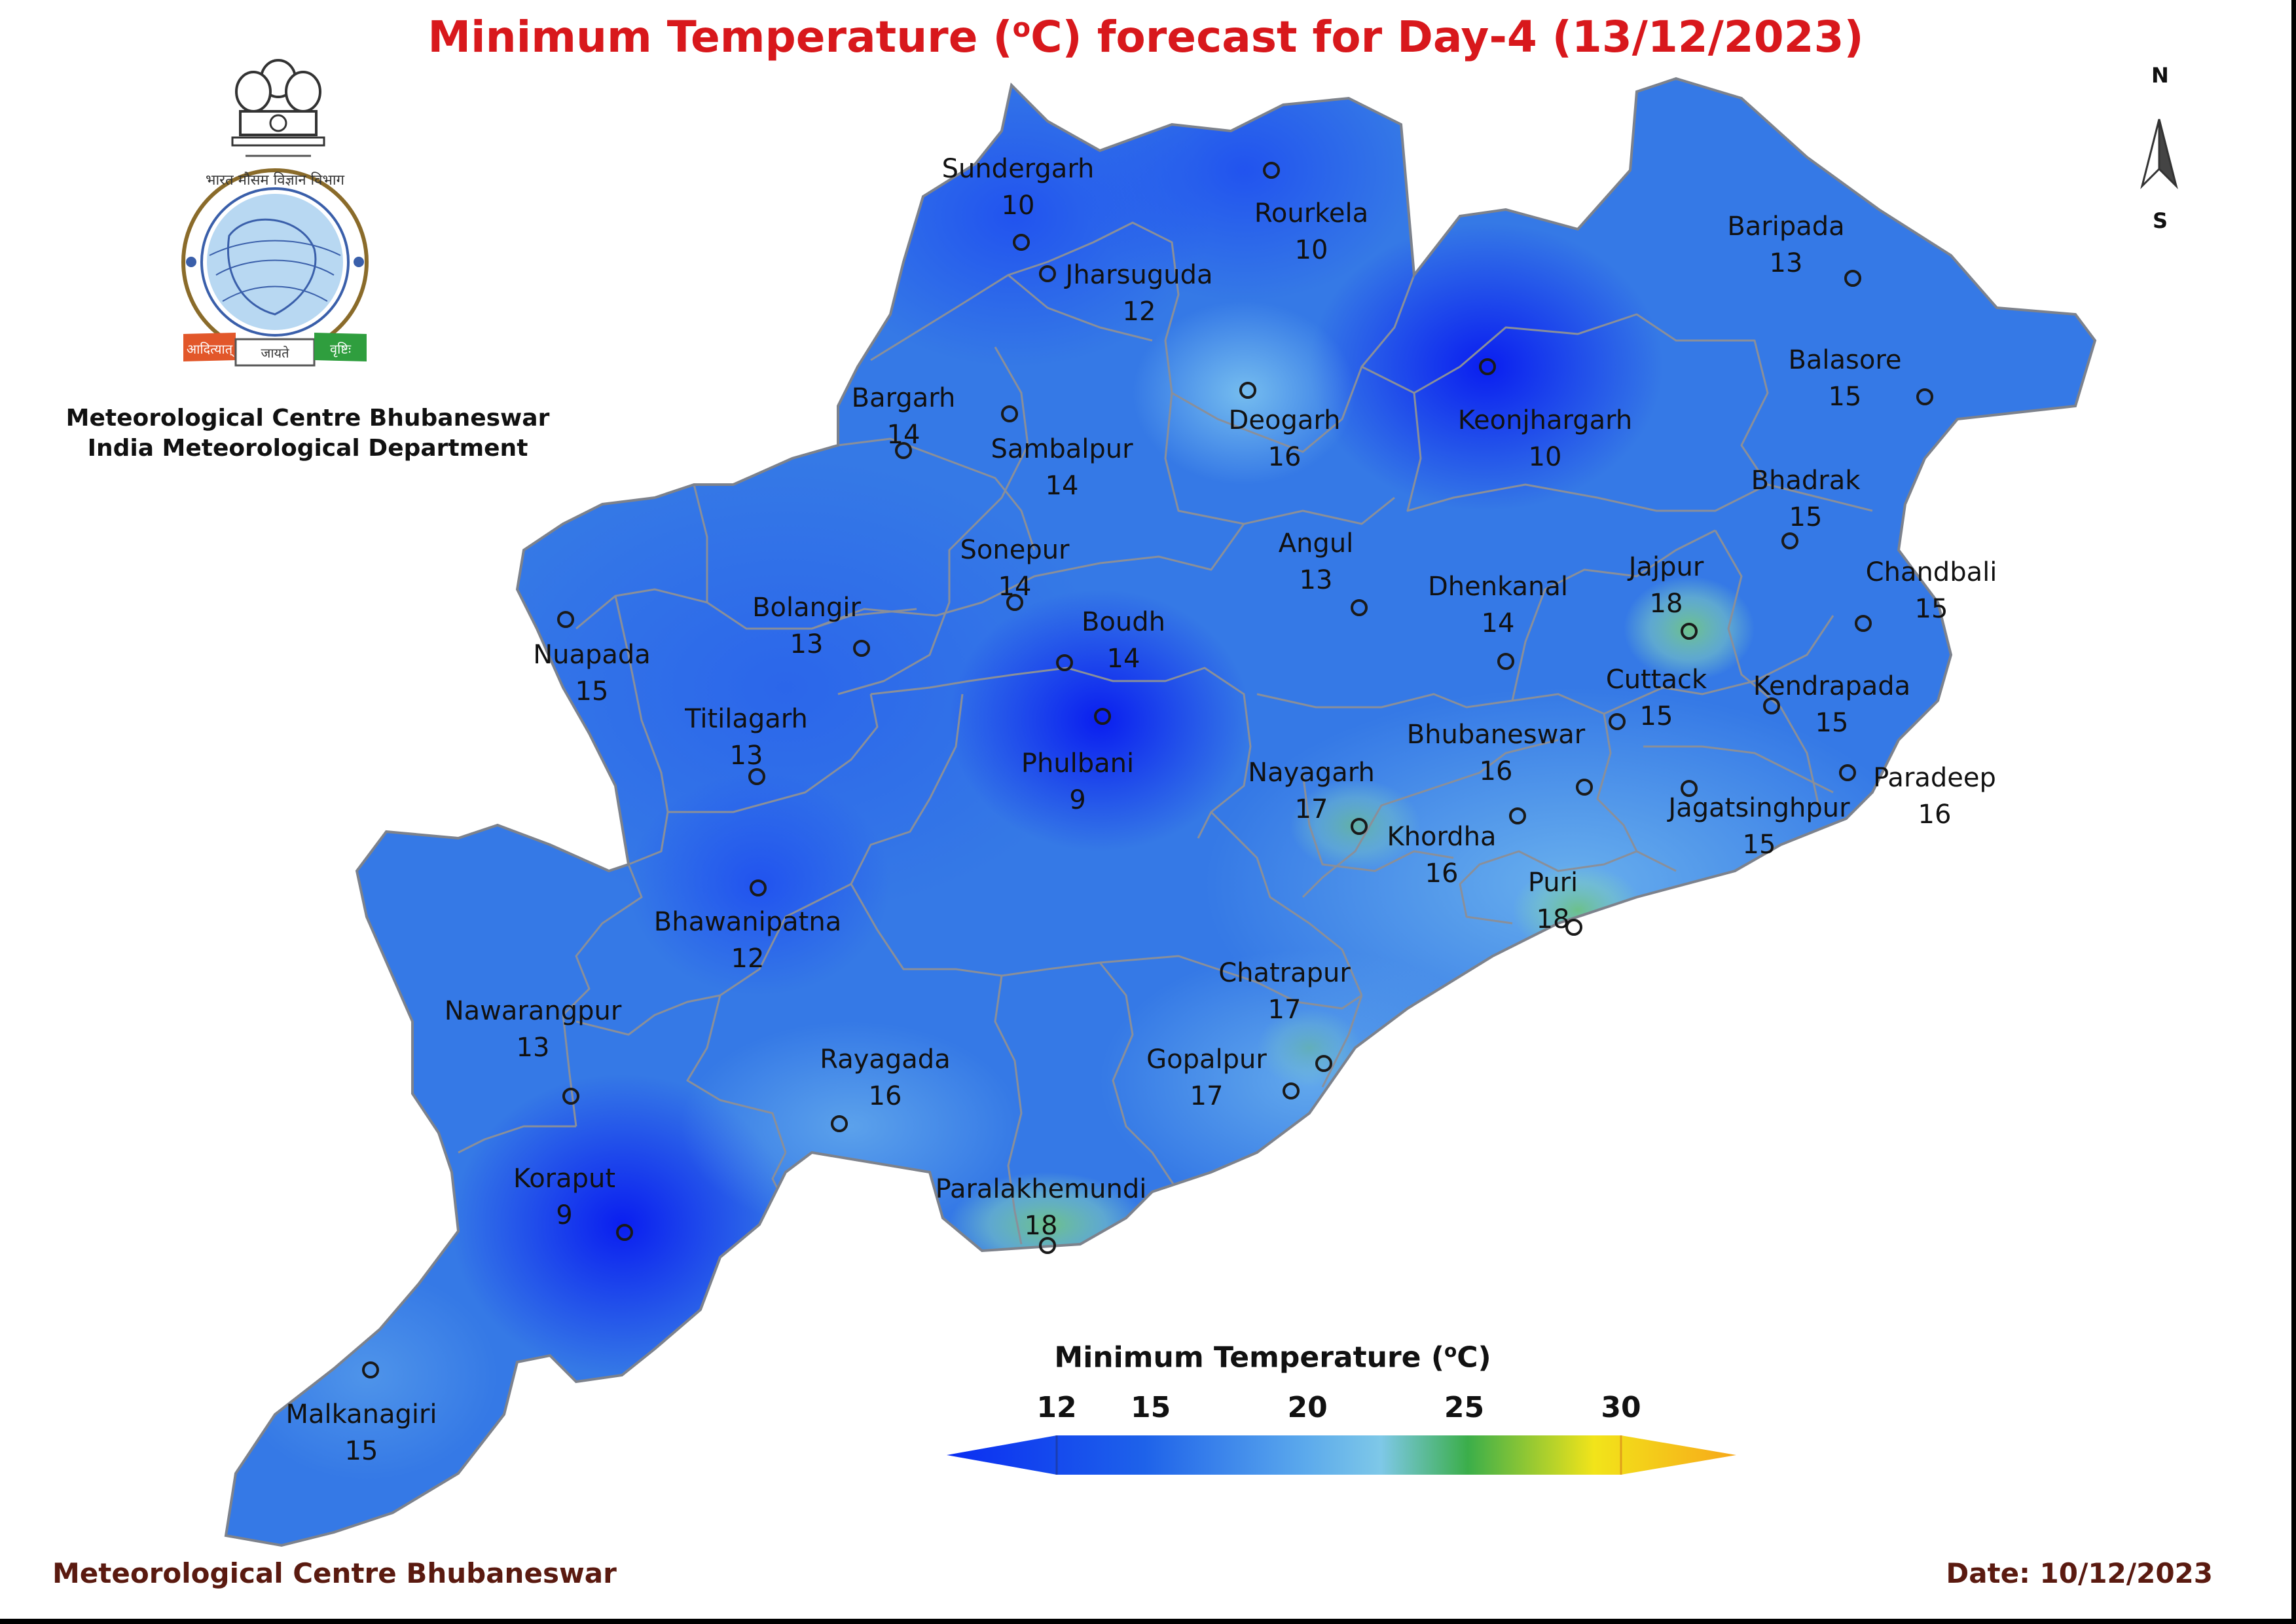 The height and width of the screenshot is (1624, 2296). Describe the element at coordinates (904, 416) in the screenshot. I see `station-label-bargarh: Bargarh 14` at that location.